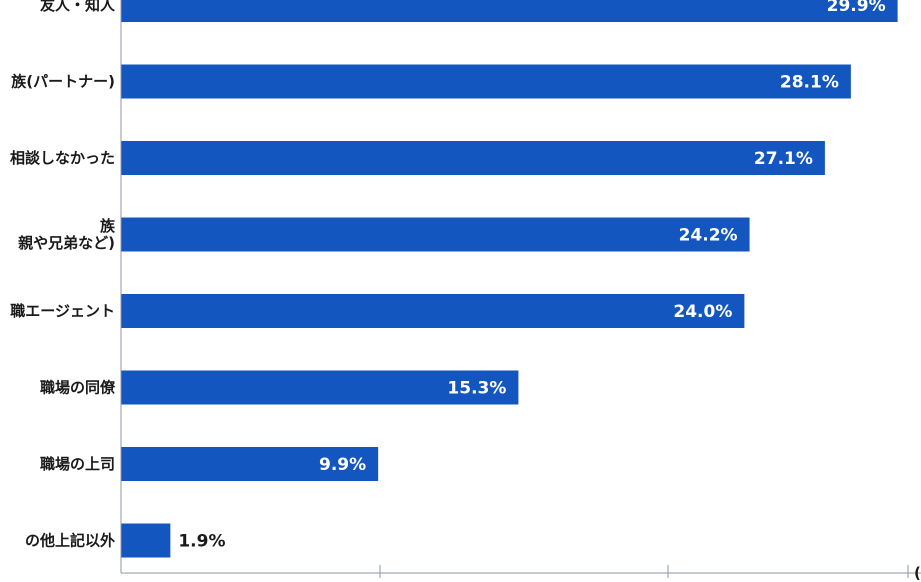 Image resolution: width=921 pixels, height=582 pixels. Describe the element at coordinates (77, 464) in the screenshot. I see `category-label-6: 職場の上司` at that location.